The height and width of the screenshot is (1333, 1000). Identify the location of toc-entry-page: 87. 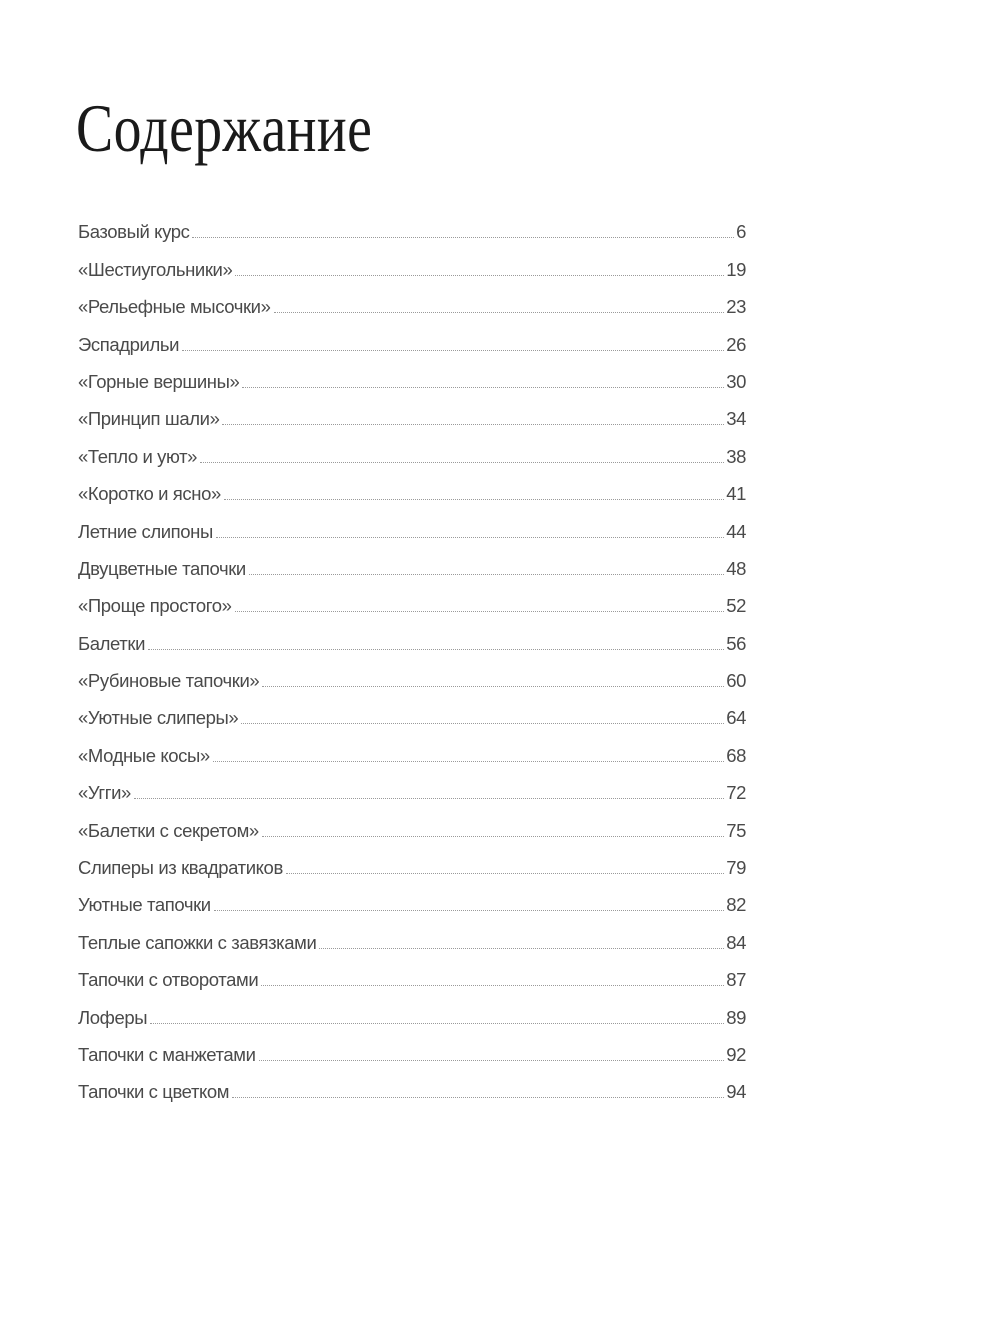
(736, 980).